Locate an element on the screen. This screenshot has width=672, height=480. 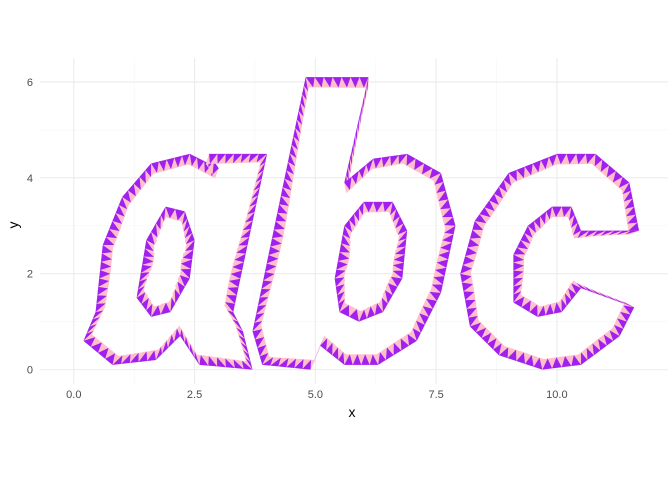
x-tick-label: 10.0 is located at coordinates (556, 395).